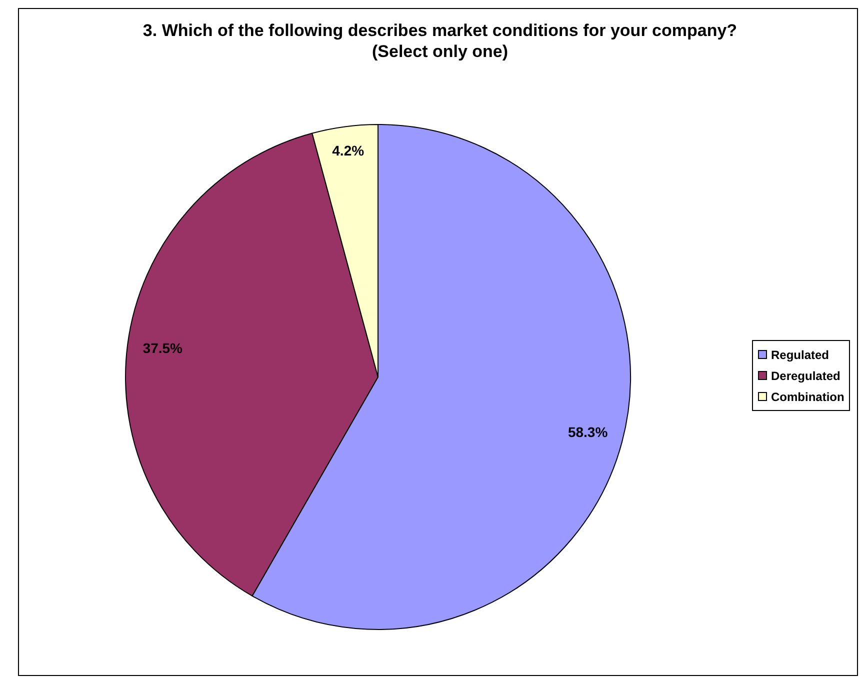 The width and height of the screenshot is (861, 679). What do you see at coordinates (807, 397) in the screenshot?
I see `legend-label: Combination` at bounding box center [807, 397].